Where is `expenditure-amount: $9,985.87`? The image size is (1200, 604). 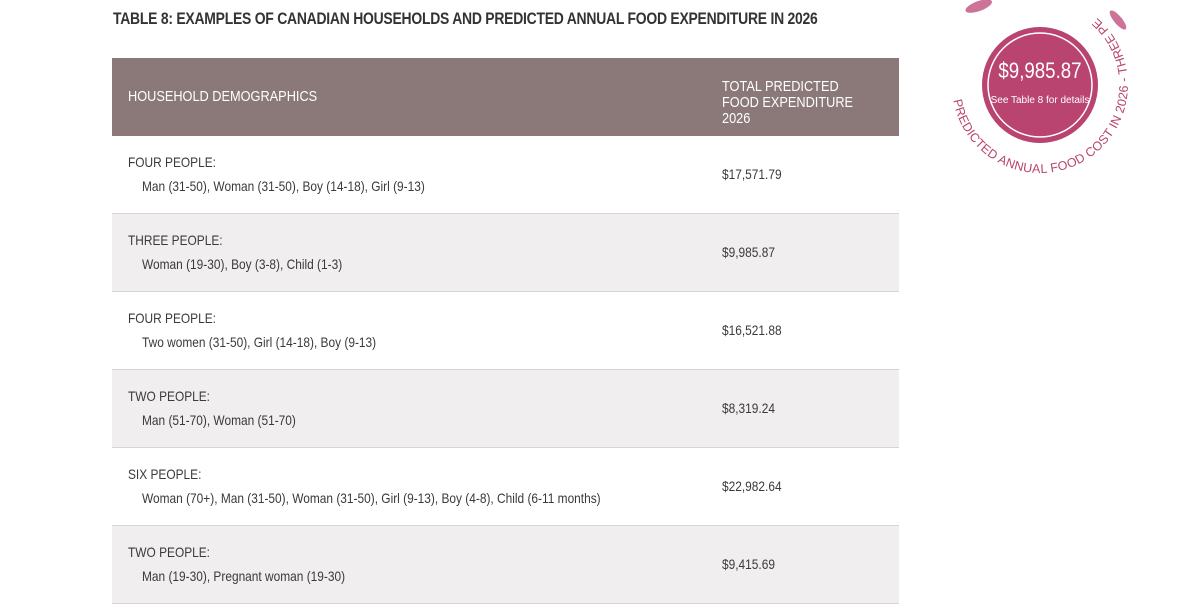 expenditure-amount: $9,985.87 is located at coordinates (748, 252).